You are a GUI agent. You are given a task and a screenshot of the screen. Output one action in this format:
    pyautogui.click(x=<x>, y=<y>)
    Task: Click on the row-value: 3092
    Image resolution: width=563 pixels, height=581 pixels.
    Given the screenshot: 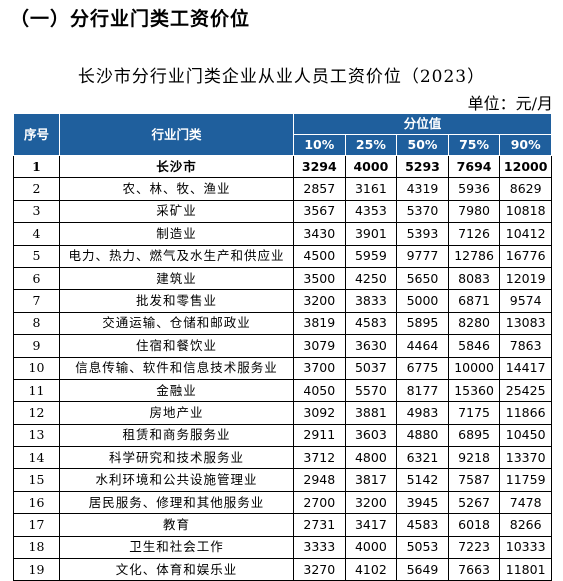 What is the action you would take?
    pyautogui.click(x=319, y=413)
    